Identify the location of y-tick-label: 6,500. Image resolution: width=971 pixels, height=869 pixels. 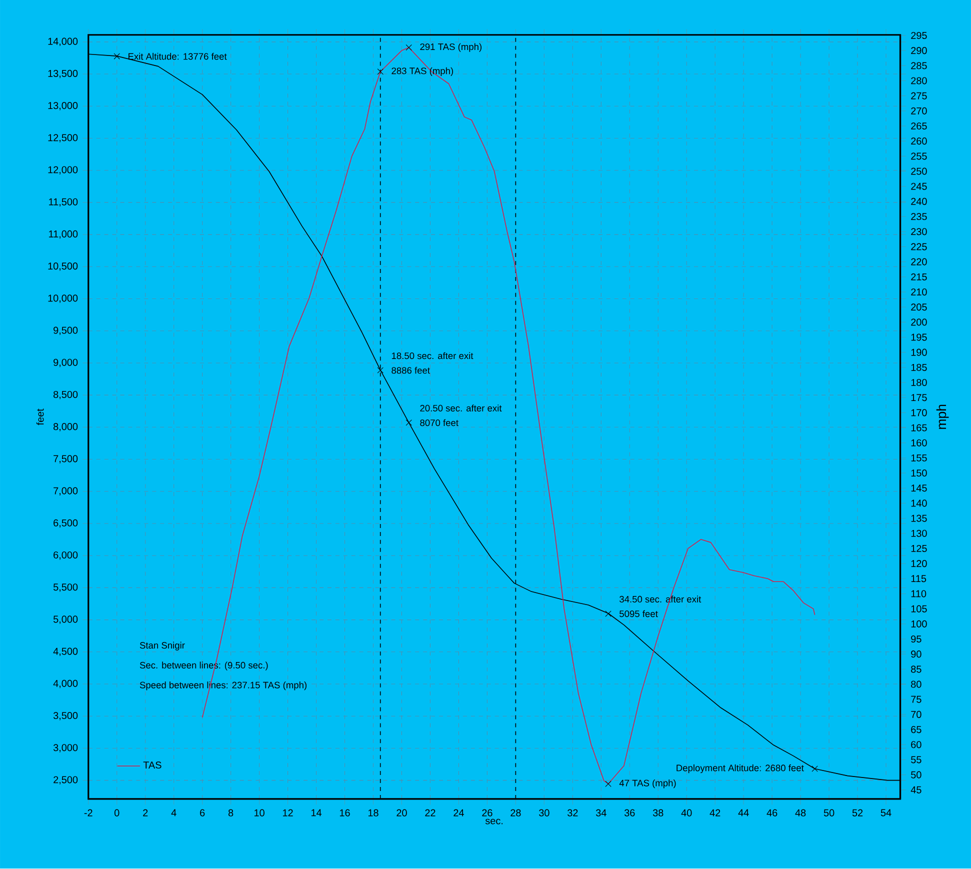
(66, 524).